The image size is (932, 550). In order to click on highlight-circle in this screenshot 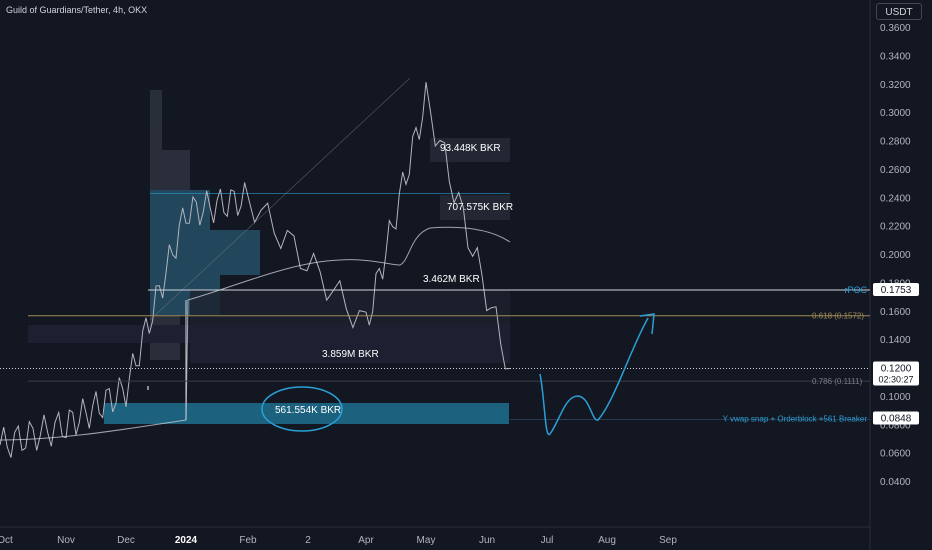, I will do `click(302, 409)`.